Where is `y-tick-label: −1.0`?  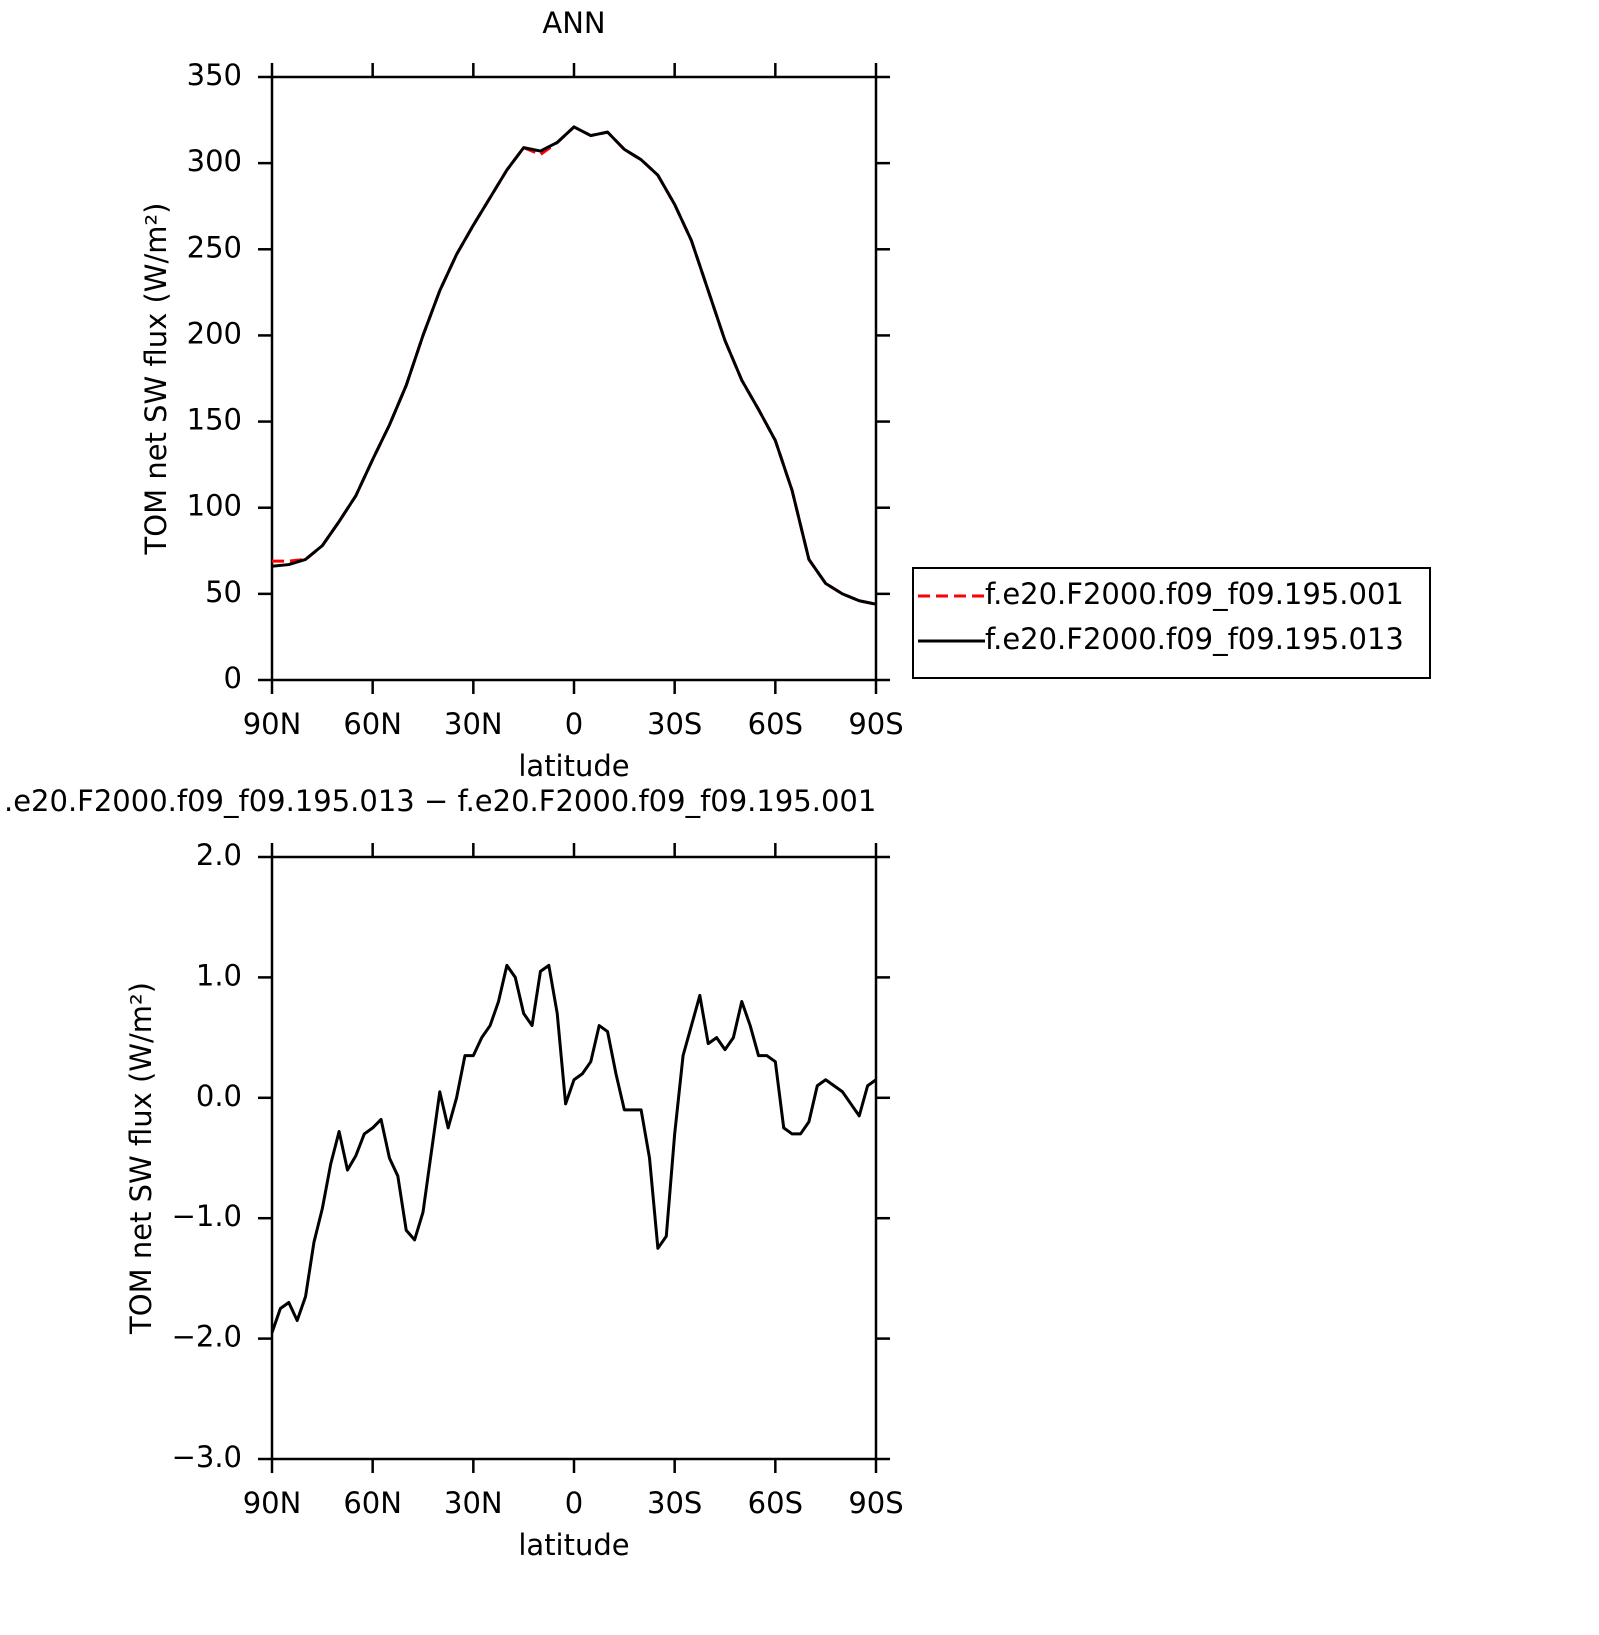
y-tick-label: −1.0 is located at coordinates (207, 1216).